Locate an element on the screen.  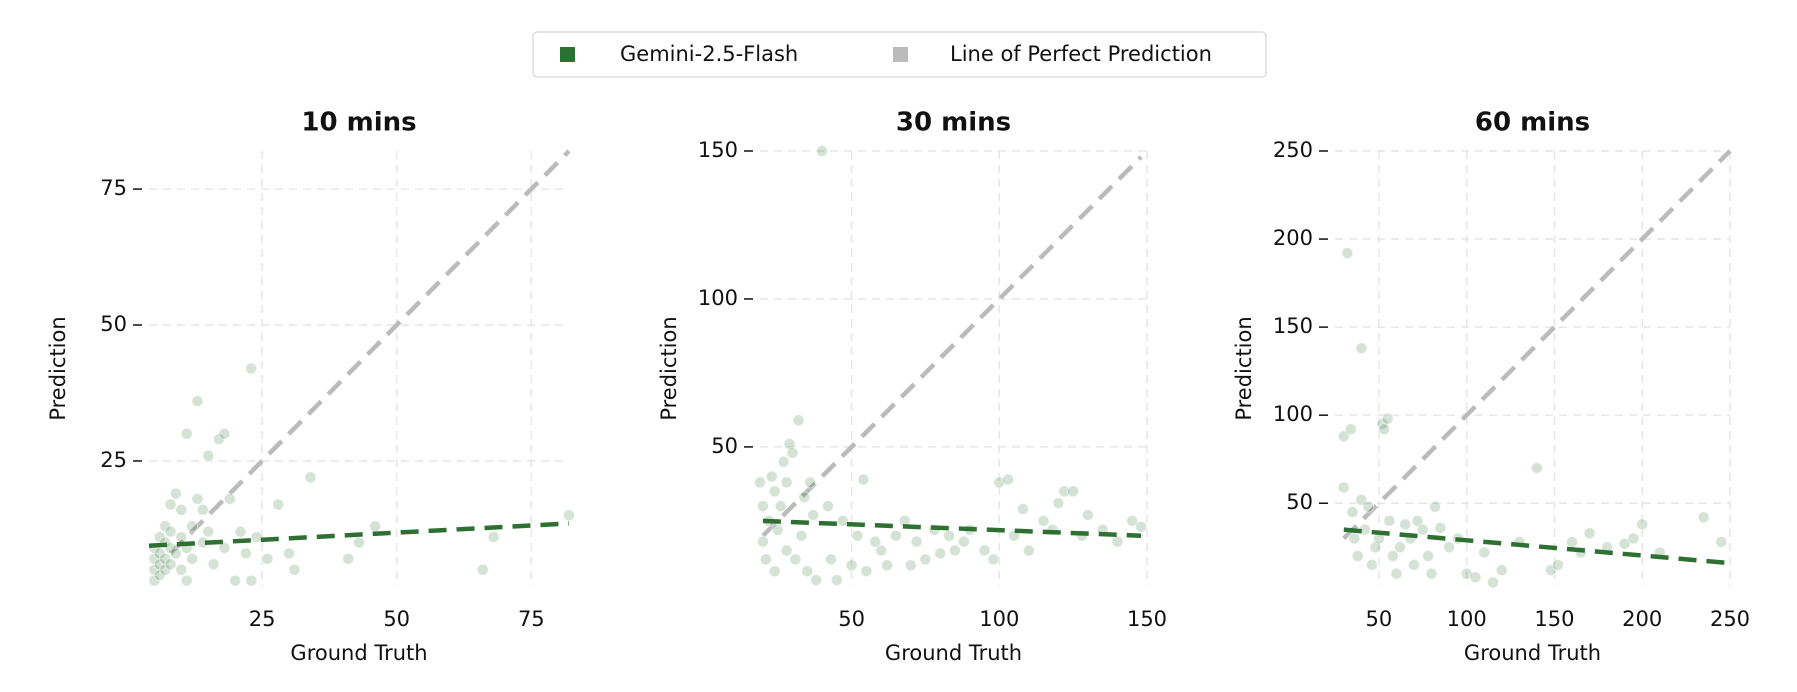
x-tick-label: 200 is located at coordinates (1642, 619).